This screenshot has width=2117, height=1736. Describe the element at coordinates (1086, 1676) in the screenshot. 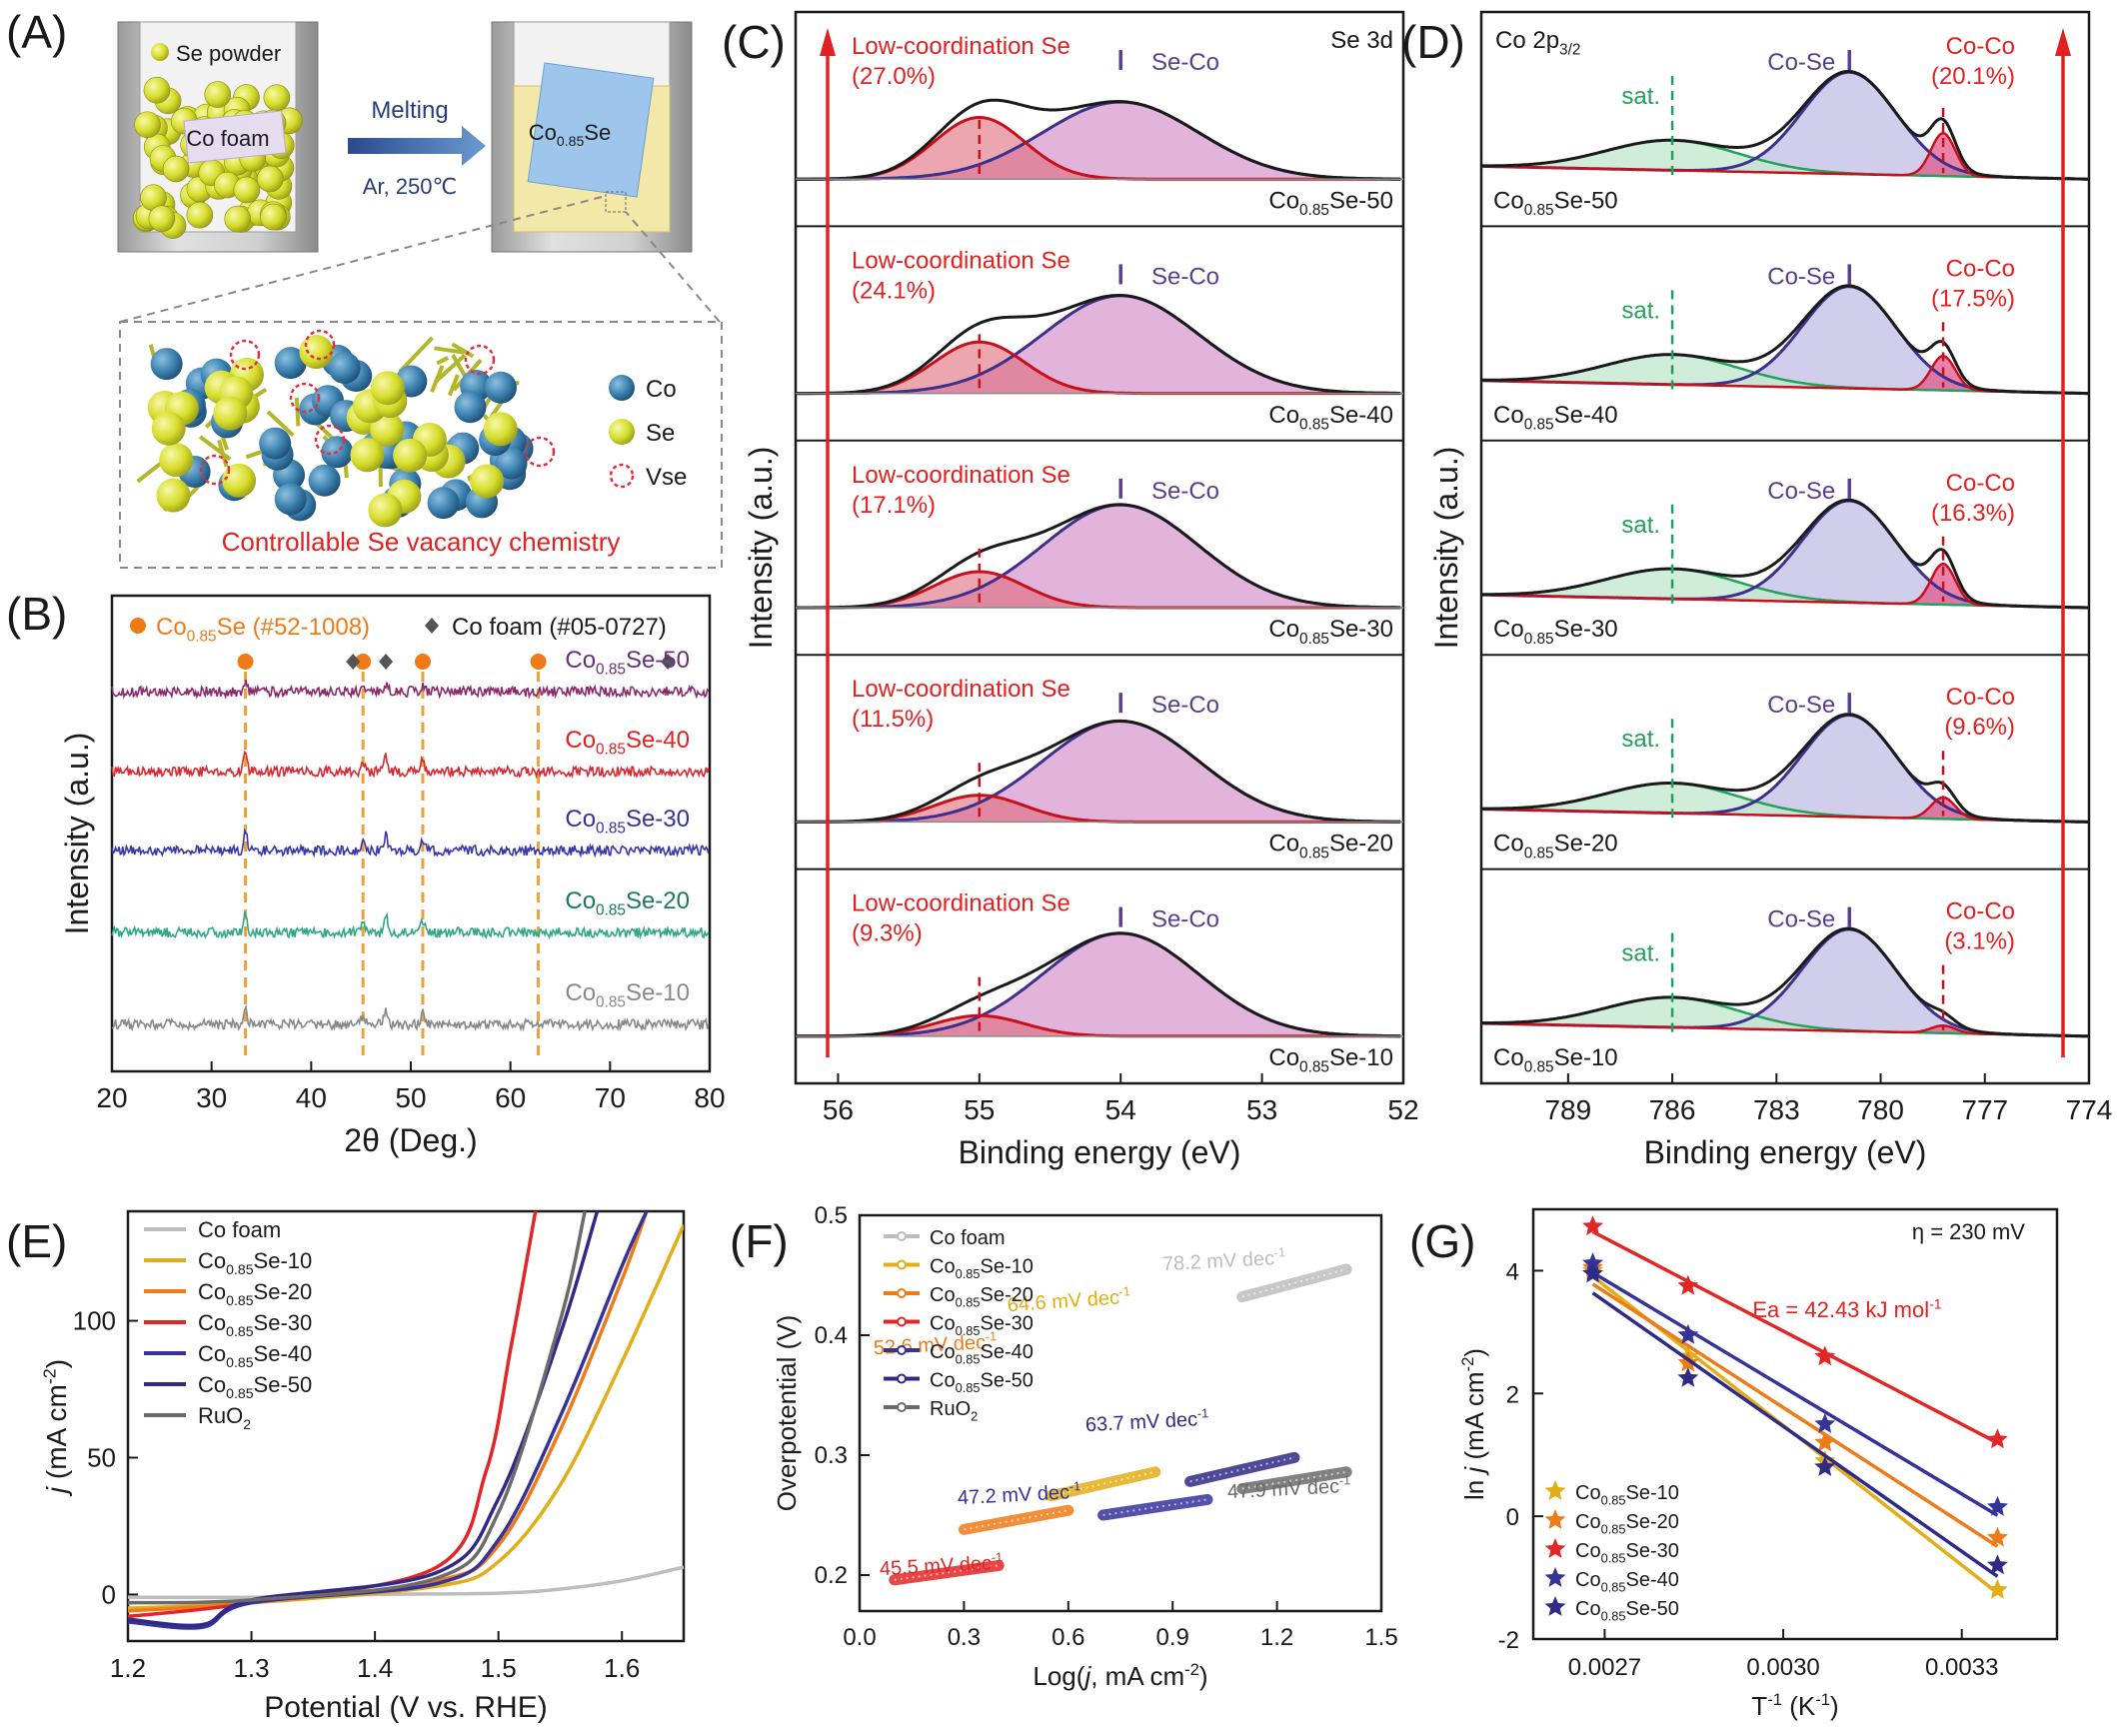

I see `label-part: j` at that location.